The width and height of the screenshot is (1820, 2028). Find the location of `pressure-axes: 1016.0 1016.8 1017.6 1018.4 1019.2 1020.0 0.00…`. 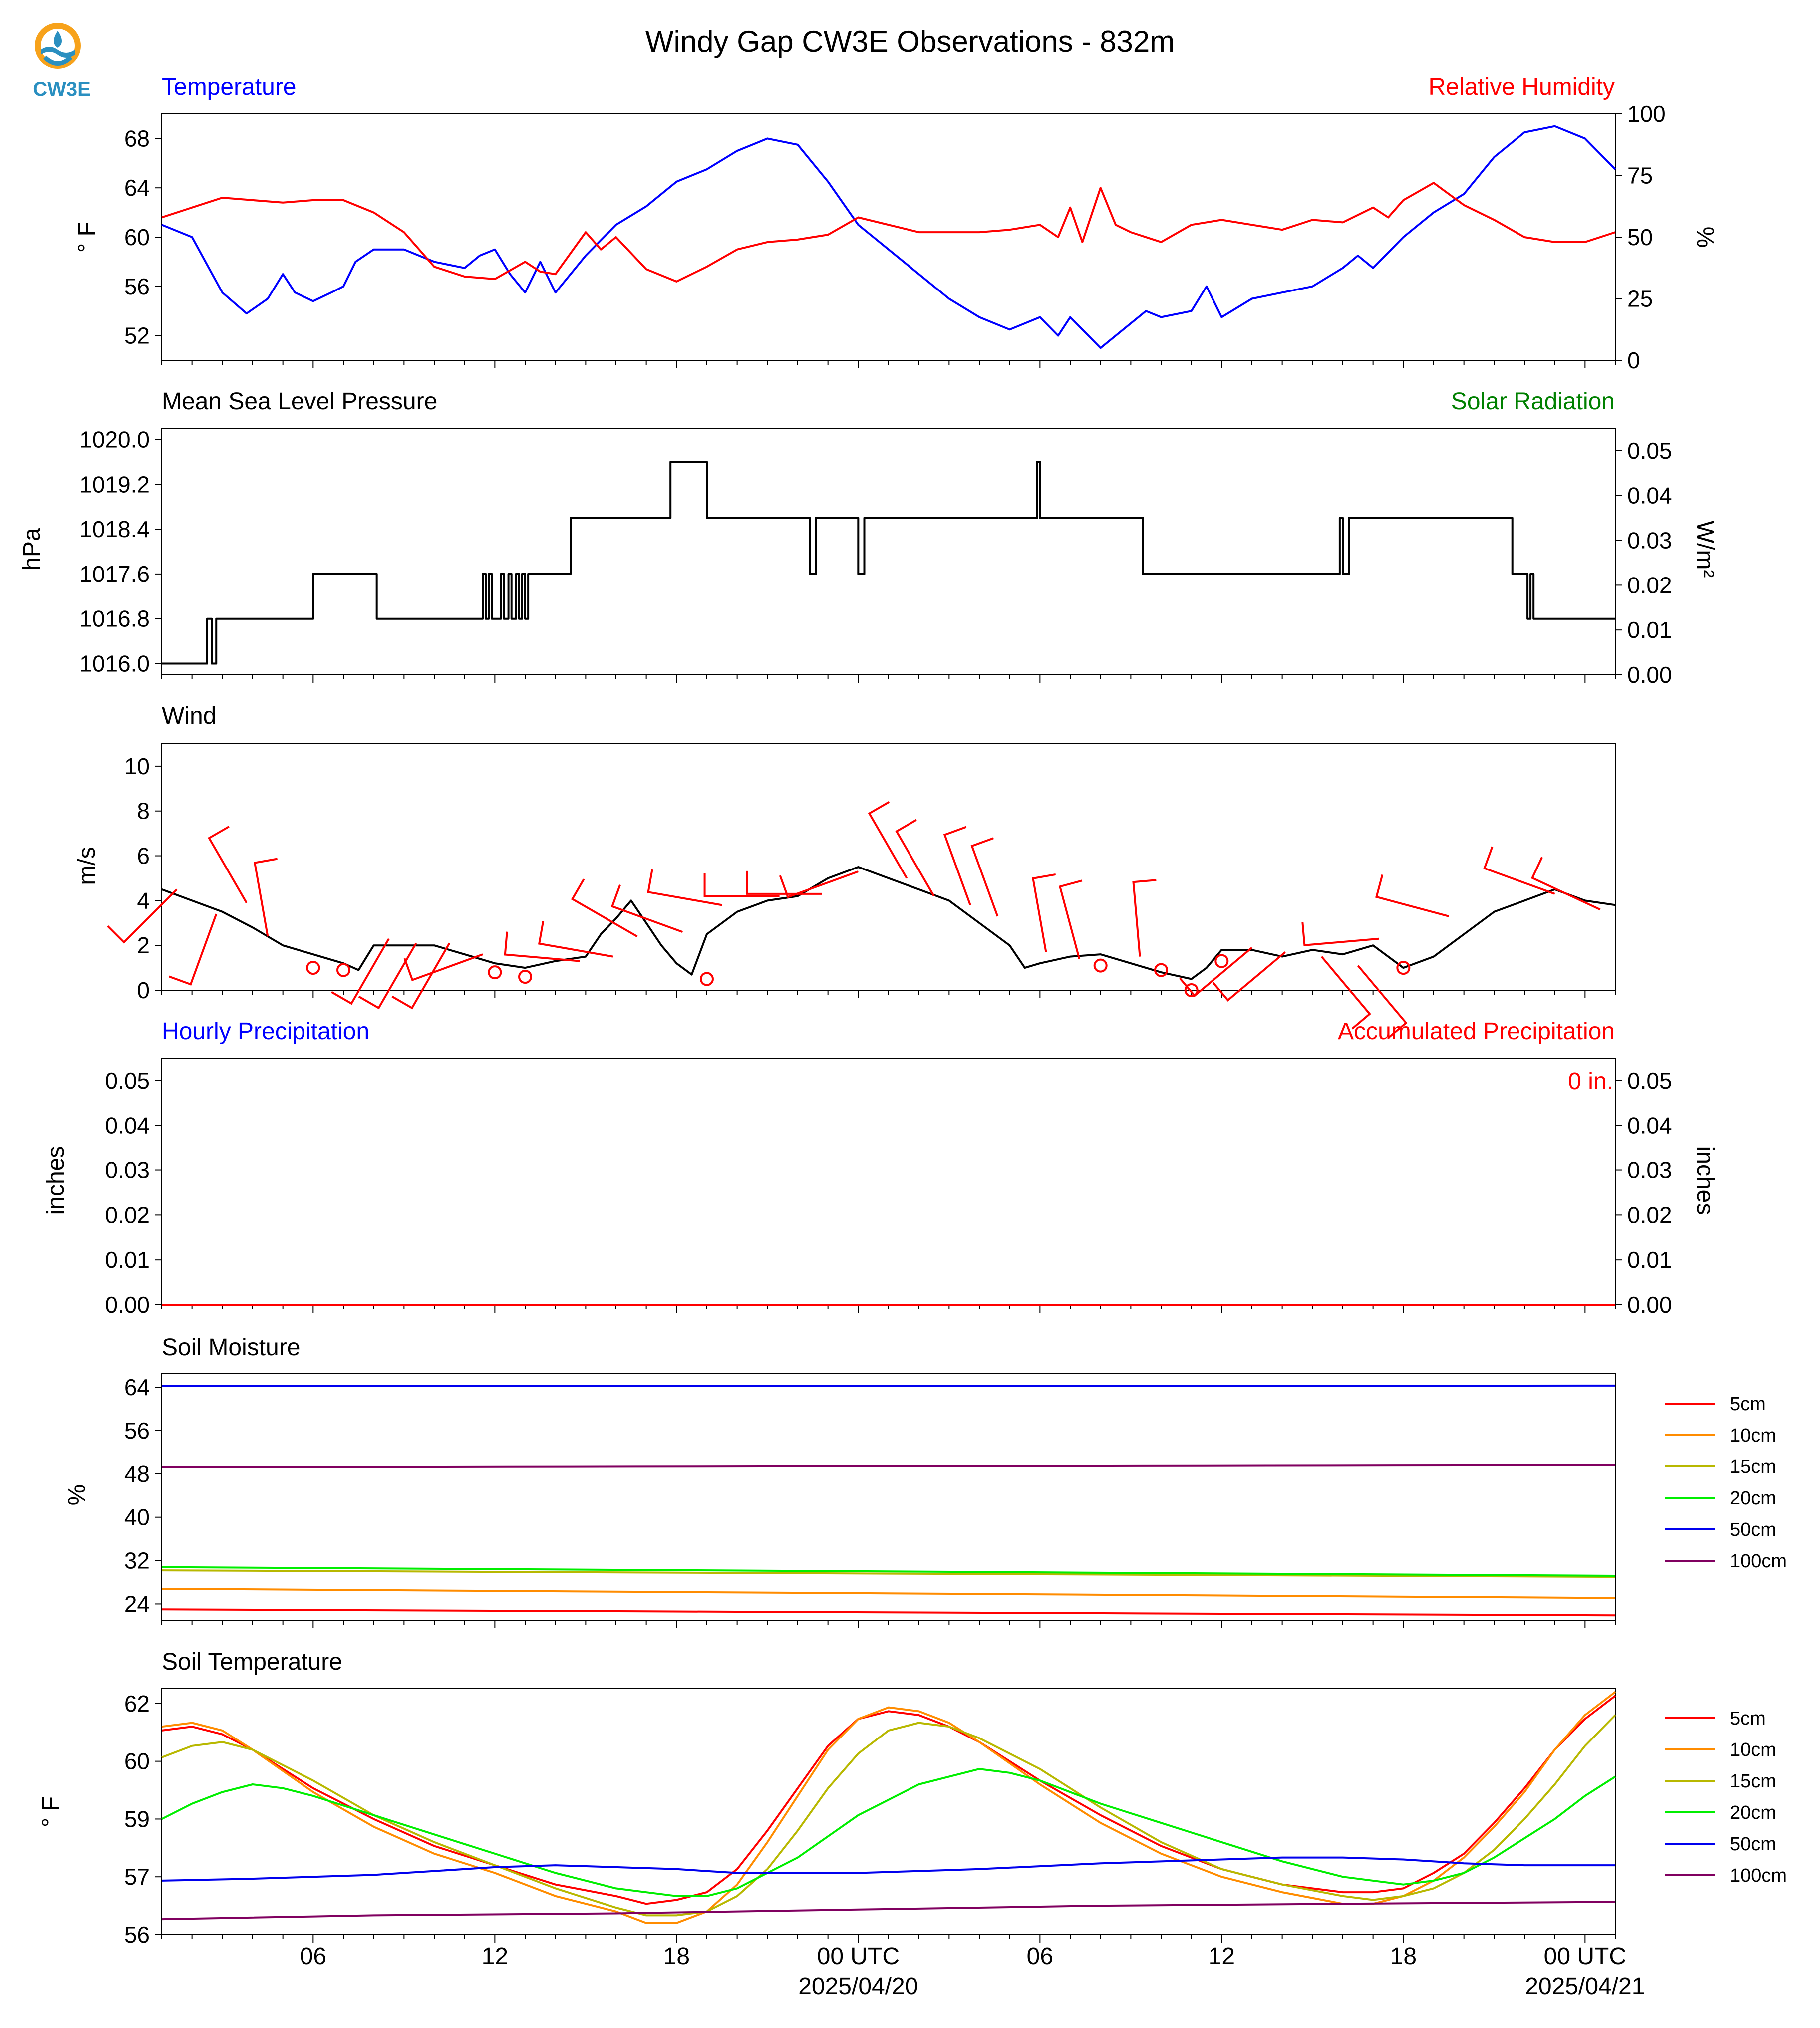

pressure-axes: 1016.0 1016.8 1017.6 1018.4 1019.2 1020.0 0.00… is located at coordinates (875, 557).